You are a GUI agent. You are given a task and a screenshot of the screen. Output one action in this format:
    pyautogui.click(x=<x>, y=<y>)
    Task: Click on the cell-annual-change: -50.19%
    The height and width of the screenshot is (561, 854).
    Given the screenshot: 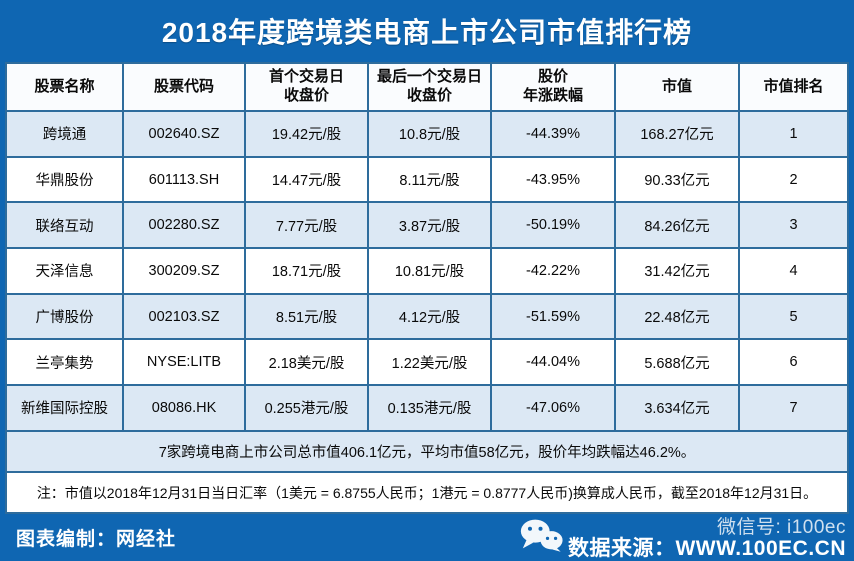 What is the action you would take?
    pyautogui.click(x=553, y=225)
    